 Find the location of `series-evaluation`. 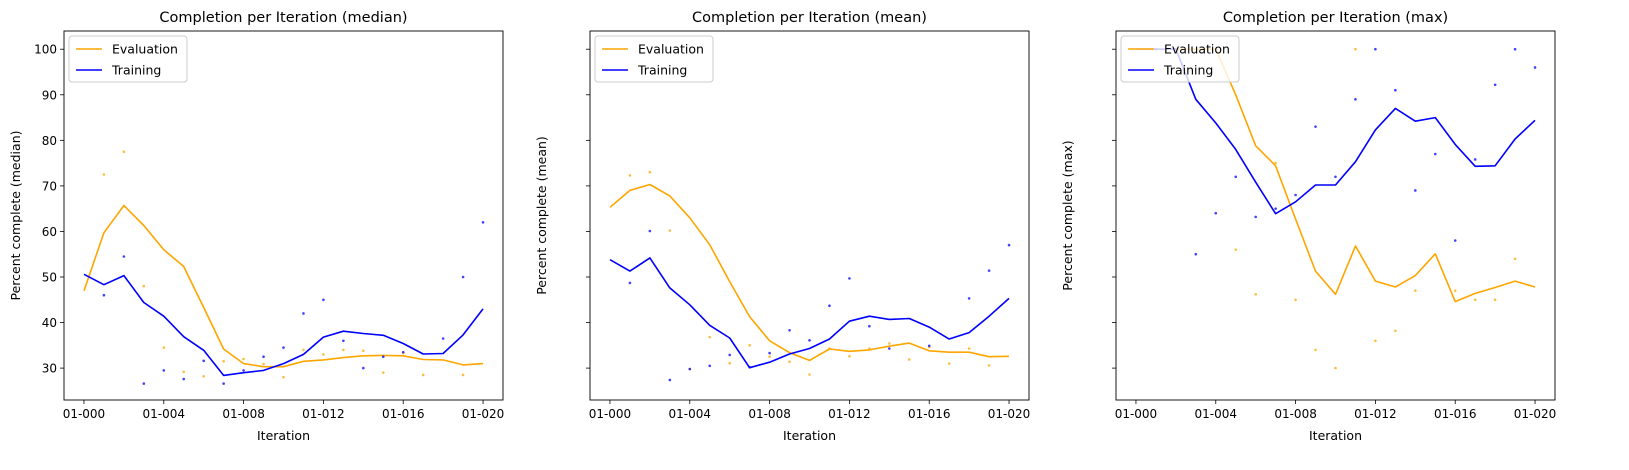

series-evaluation is located at coordinates (283, 264).